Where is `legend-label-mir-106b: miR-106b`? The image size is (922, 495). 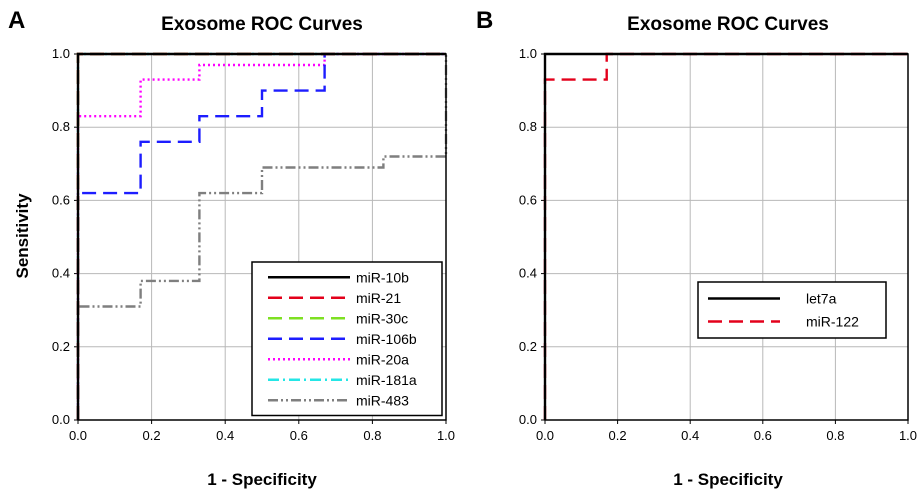 legend-label-mir-106b: miR-106b is located at coordinates (386, 339).